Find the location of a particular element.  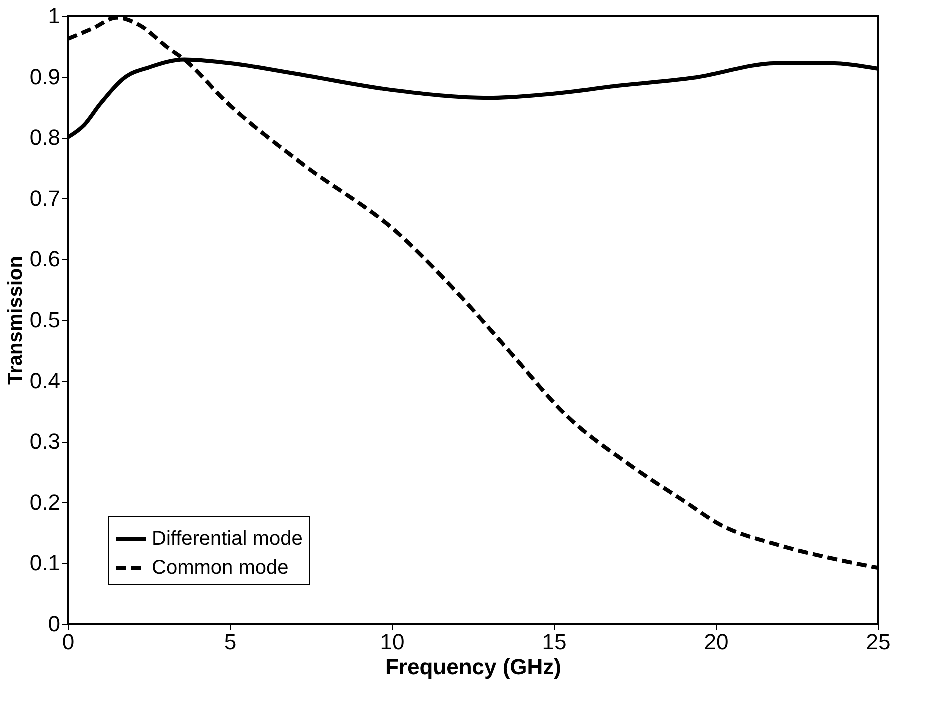

y-tick-label: 0.1 is located at coordinates (45, 563).